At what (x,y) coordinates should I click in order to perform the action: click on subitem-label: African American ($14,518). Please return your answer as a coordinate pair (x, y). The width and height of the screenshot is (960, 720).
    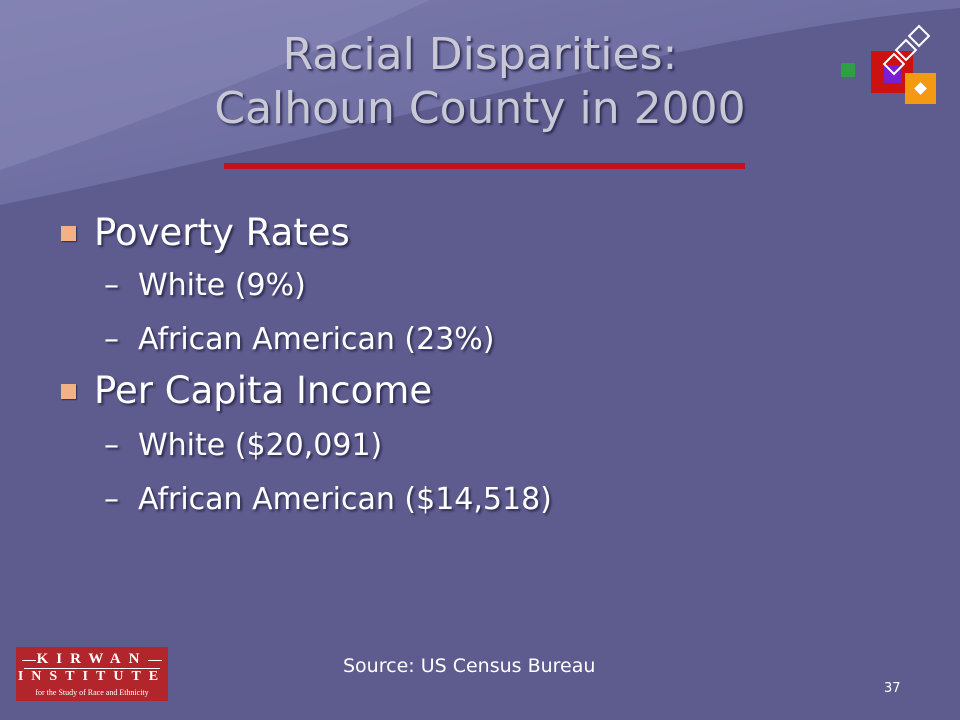
    Looking at the image, I should click on (345, 499).